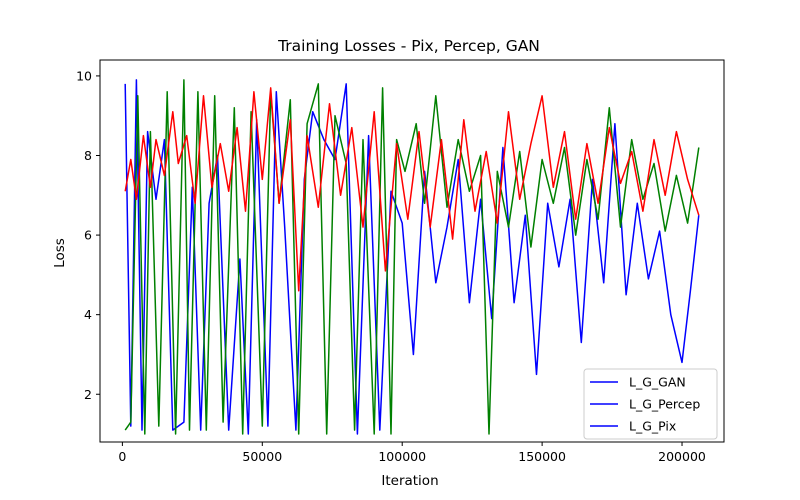 The width and height of the screenshot is (800, 500). I want to click on x-axis-label: Iteration, so click(409, 481).